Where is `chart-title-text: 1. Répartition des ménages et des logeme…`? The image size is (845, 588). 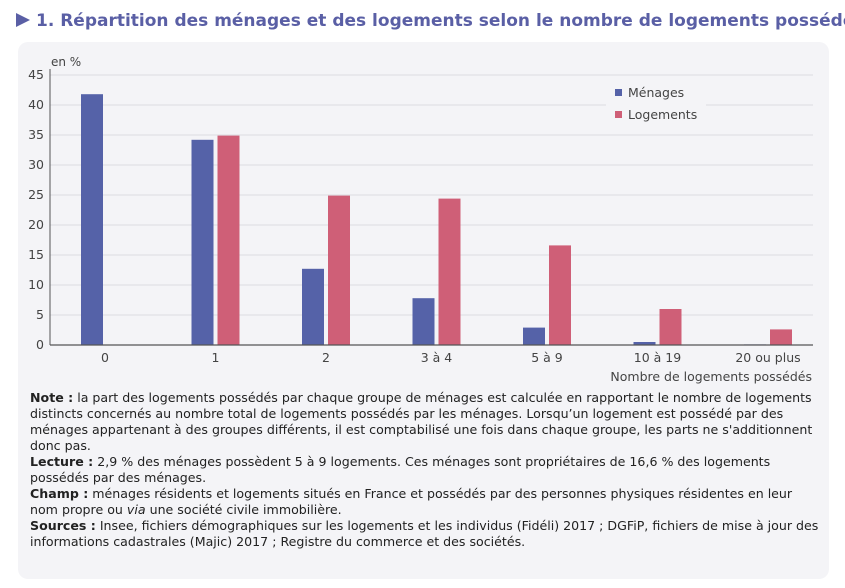
chart-title-text: 1. Répartition des ménages et des logeme… is located at coordinates (440, 21).